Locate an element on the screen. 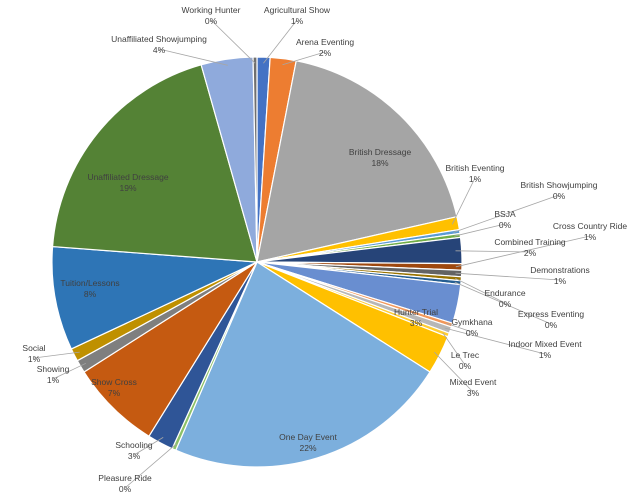  slice-category: Social is located at coordinates (33, 348).